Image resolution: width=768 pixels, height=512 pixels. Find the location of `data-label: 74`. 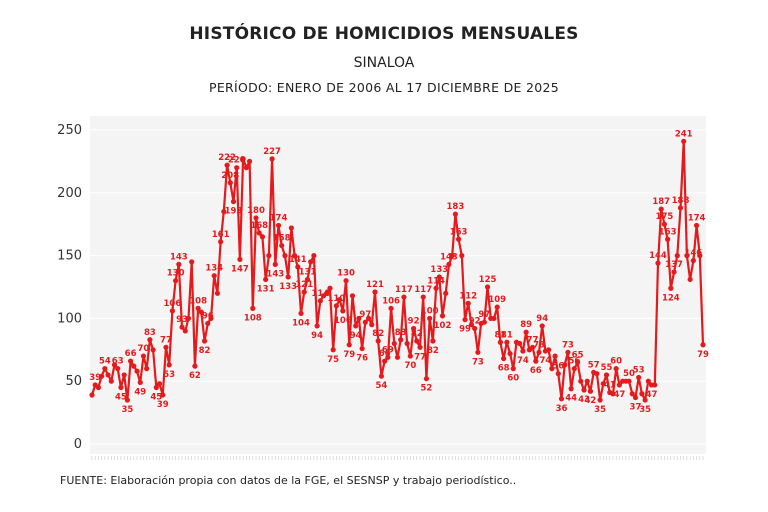

data-label: 74 is located at coordinates (546, 361).